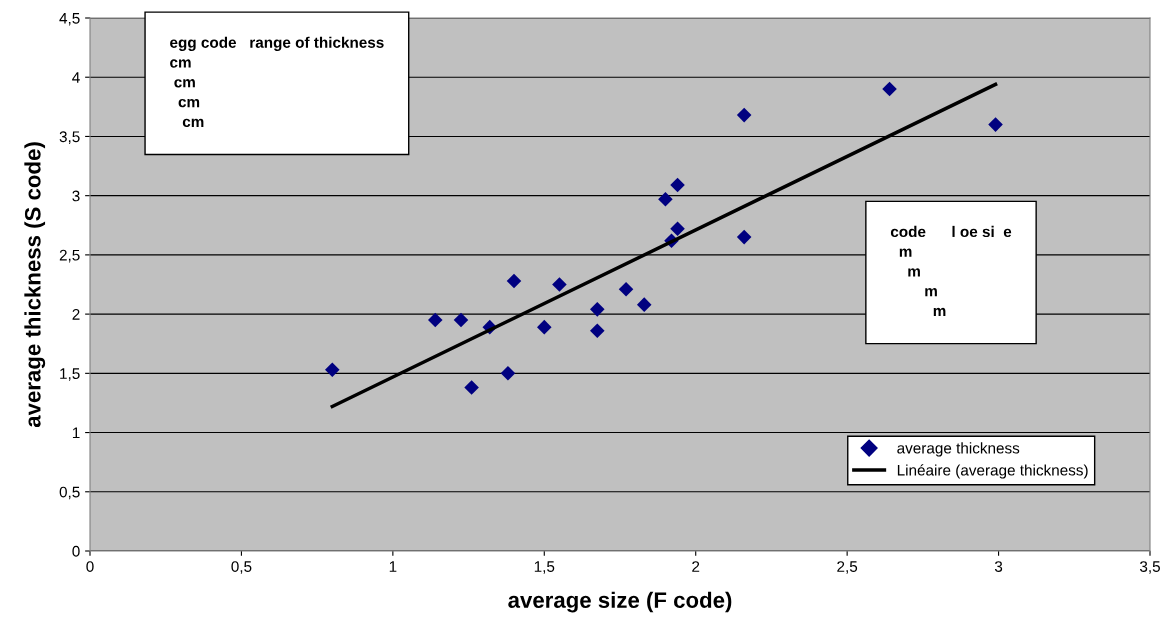 The height and width of the screenshot is (635, 1171). What do you see at coordinates (847, 567) in the screenshot?
I see `x-tick-label: 2,5` at bounding box center [847, 567].